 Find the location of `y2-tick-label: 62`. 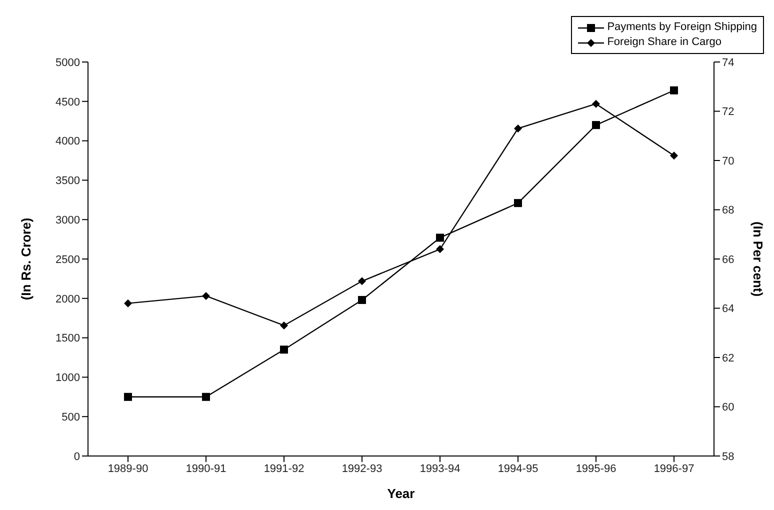

y2-tick-label: 62 is located at coordinates (728, 358).